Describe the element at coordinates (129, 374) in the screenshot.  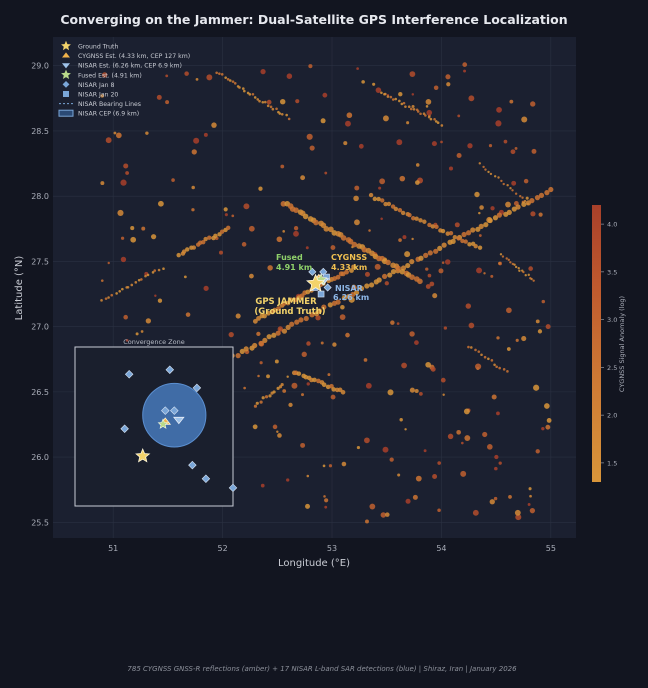
I see `inset-nisar-point` at that location.